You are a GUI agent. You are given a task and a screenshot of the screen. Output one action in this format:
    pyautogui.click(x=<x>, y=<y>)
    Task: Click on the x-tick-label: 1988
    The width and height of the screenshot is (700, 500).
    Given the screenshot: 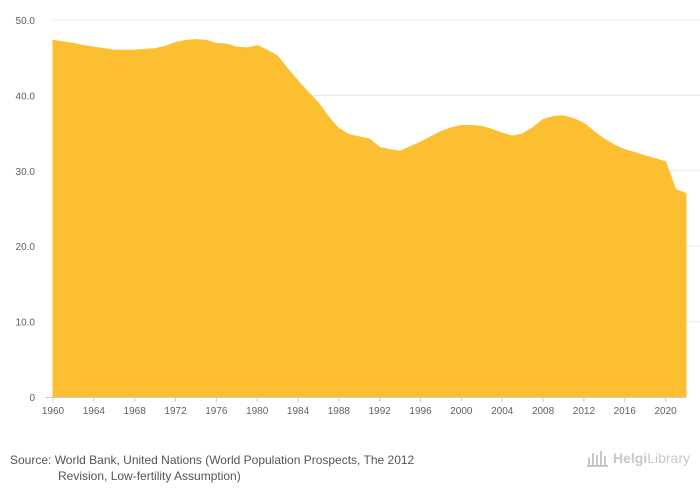 What is the action you would take?
    pyautogui.click(x=339, y=411)
    